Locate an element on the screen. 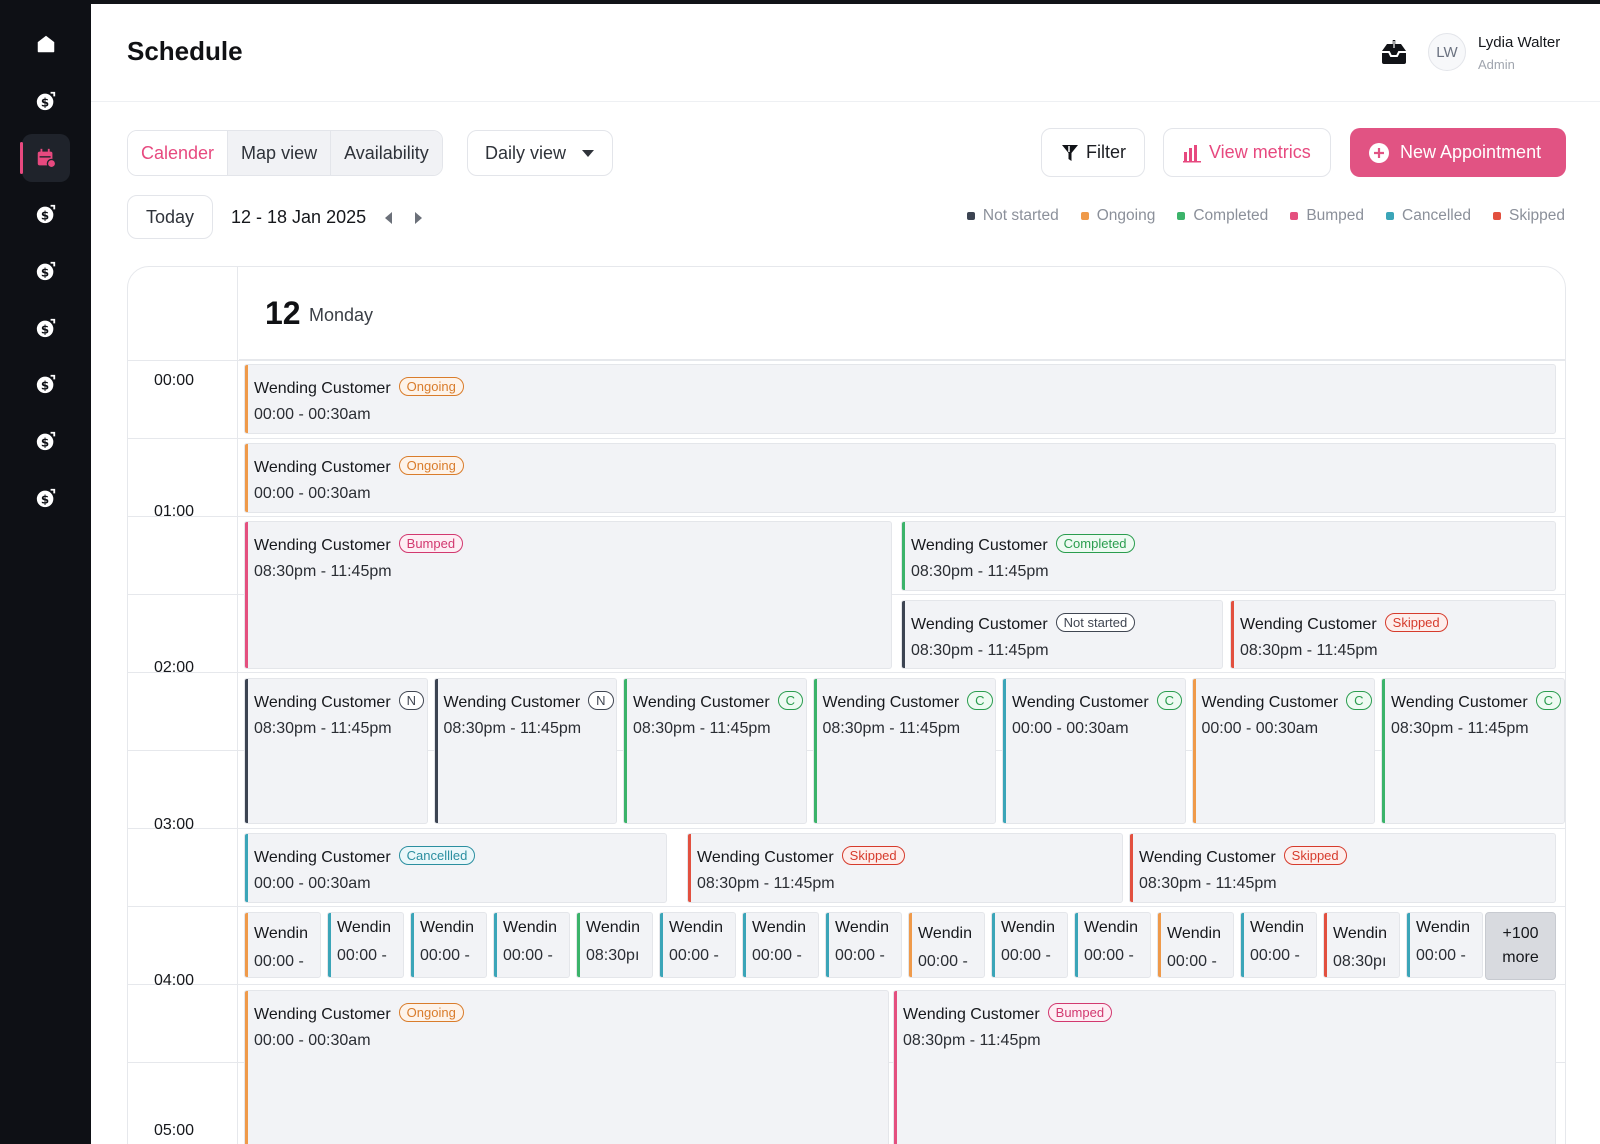  legend-item: Bumped is located at coordinates (1327, 216).